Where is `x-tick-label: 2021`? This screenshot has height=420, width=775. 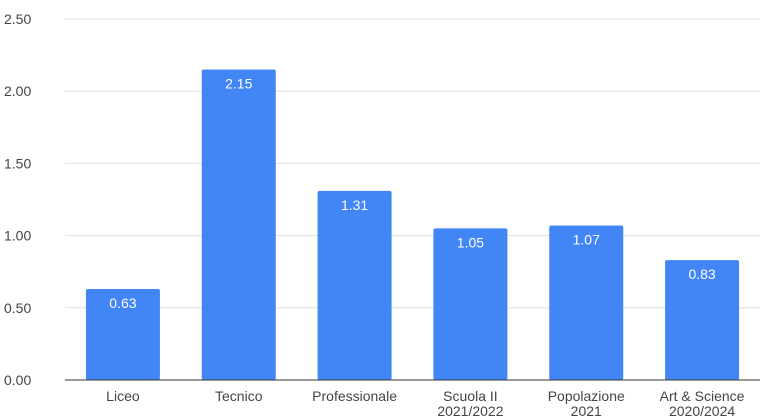
x-tick-label: 2021 is located at coordinates (586, 411).